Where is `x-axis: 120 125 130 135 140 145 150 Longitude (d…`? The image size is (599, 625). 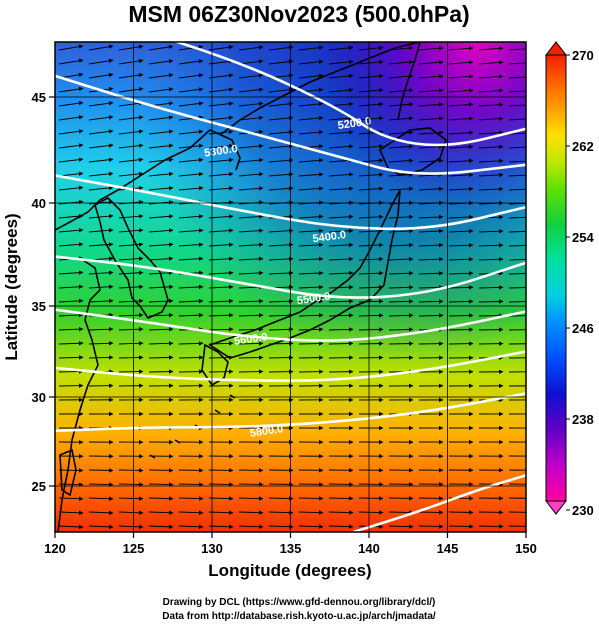 x-axis: 120 125 130 135 140 145 150 Longitude (d… is located at coordinates (290, 556).